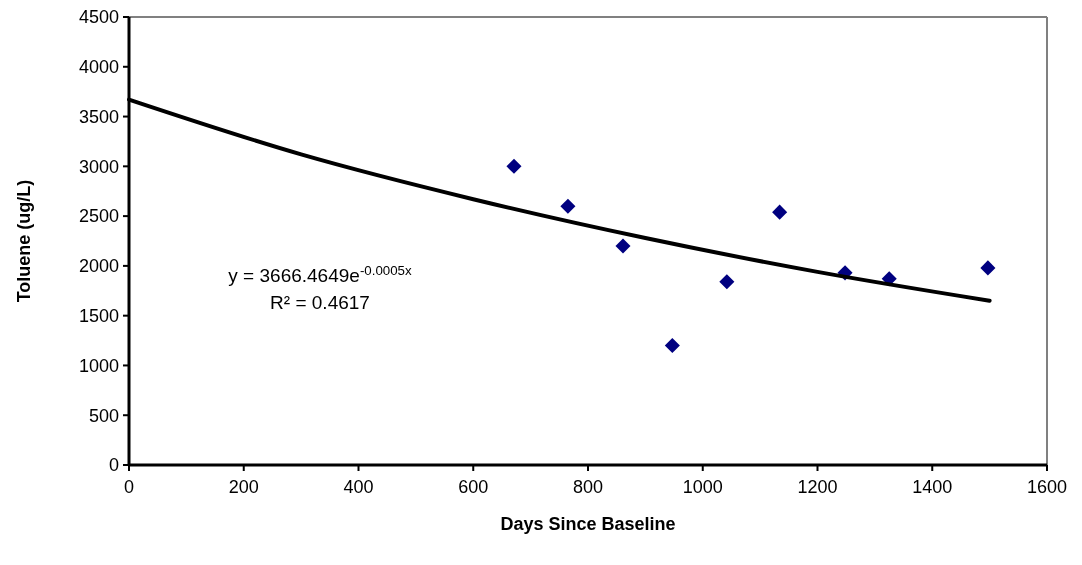 This screenshot has width=1082, height=565. Describe the element at coordinates (932, 487) in the screenshot. I see `x-tick-label: 1400` at that location.